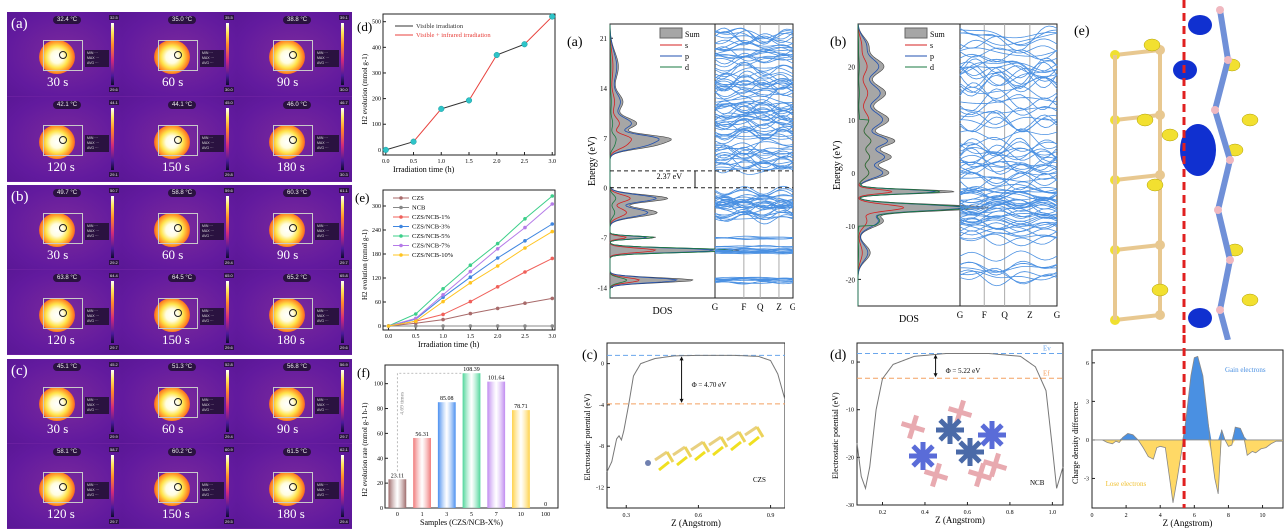 The width and height of the screenshot is (1285, 531). Describe the element at coordinates (291, 339) in the screenshot. I see `time-label: 180 s` at that location.